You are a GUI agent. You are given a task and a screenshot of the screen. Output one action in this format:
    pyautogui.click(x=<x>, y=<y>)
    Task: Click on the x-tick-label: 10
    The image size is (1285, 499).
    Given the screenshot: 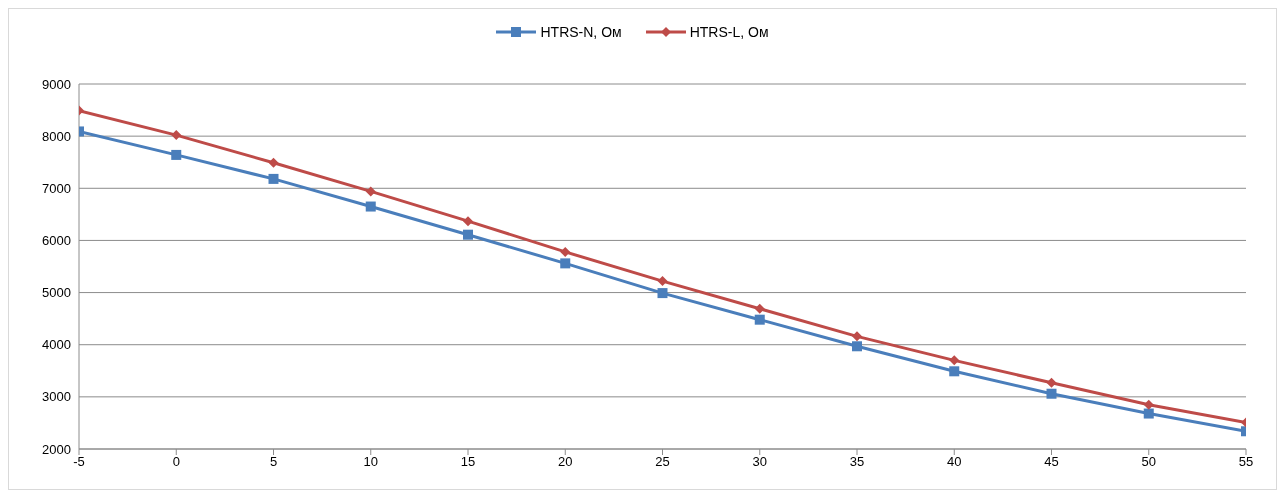 What is the action you would take?
    pyautogui.click(x=370, y=462)
    